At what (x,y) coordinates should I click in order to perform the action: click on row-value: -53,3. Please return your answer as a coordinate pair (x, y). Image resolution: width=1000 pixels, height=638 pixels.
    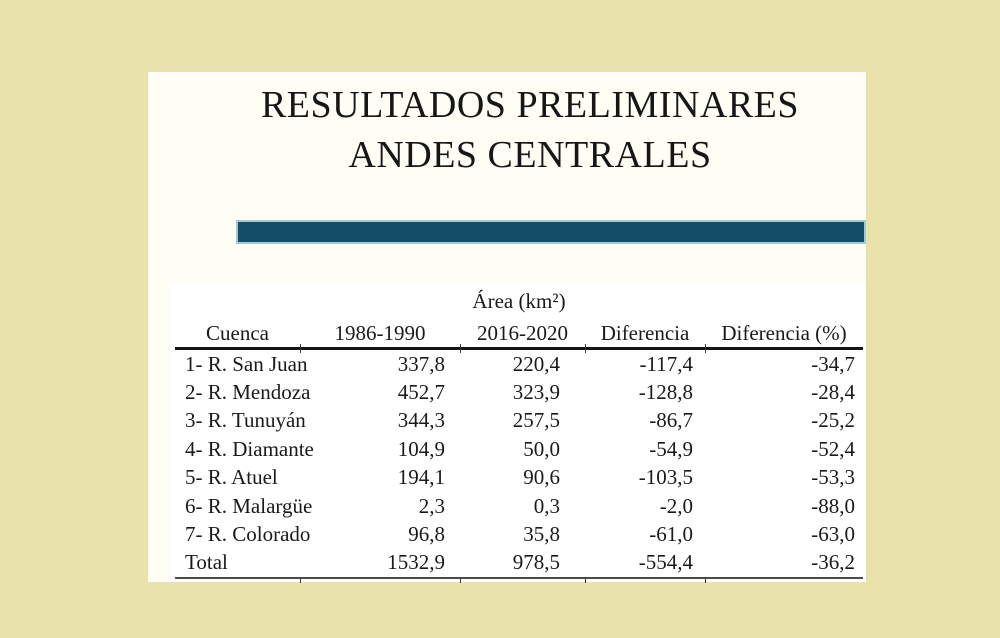
    Looking at the image, I should click on (833, 477).